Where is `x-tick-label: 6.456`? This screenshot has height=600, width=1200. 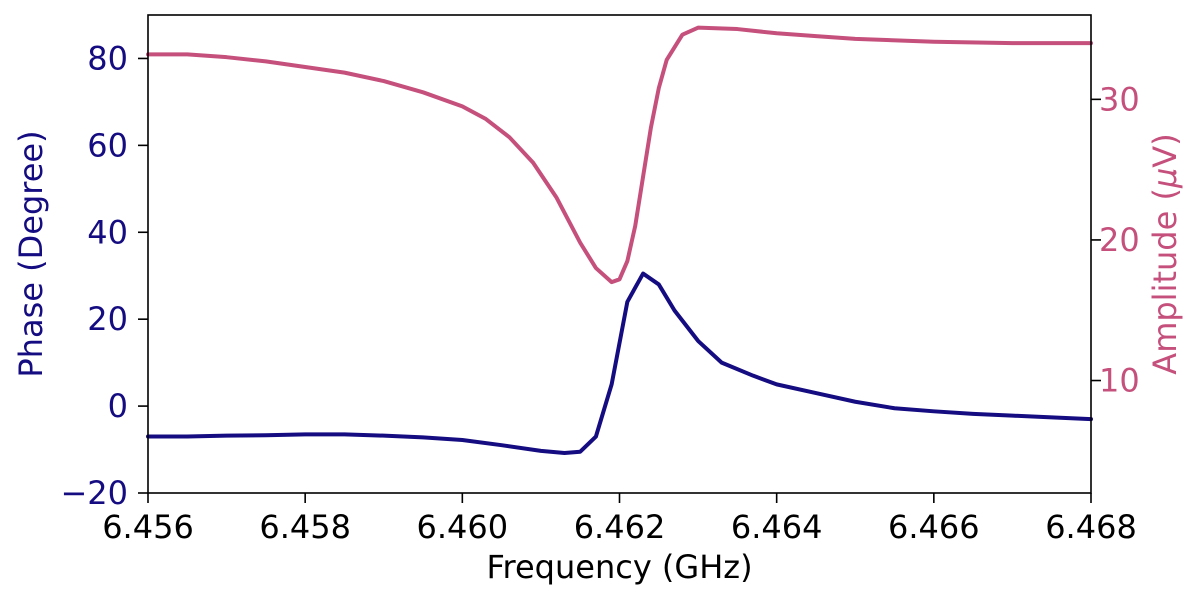
x-tick-label: 6.456 is located at coordinates (148, 527).